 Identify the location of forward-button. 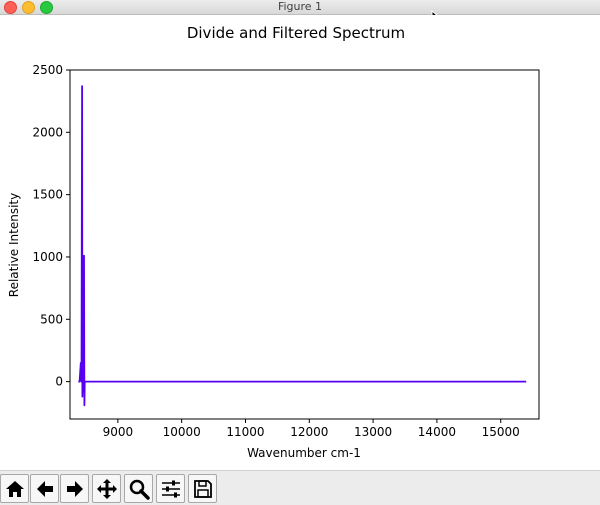
(74, 488).